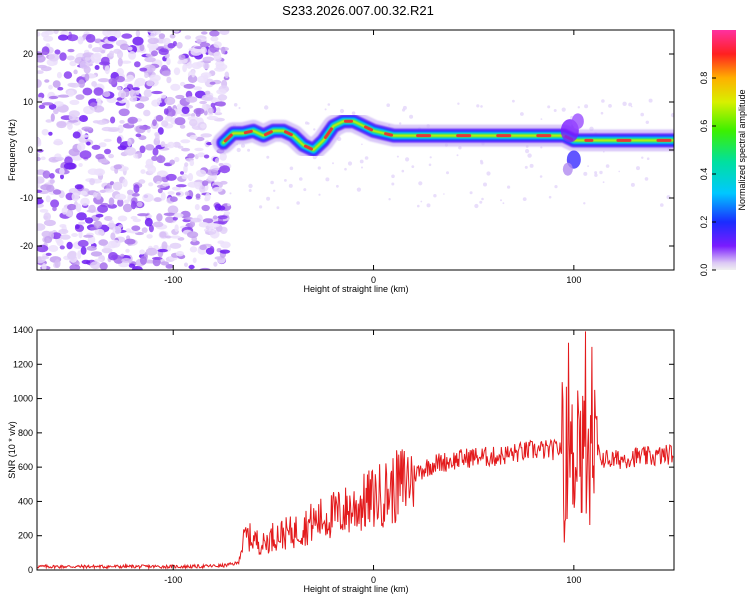  What do you see at coordinates (742, 149) in the screenshot?
I see `colorbar-label: Normalized spectral amplitude` at bounding box center [742, 149].